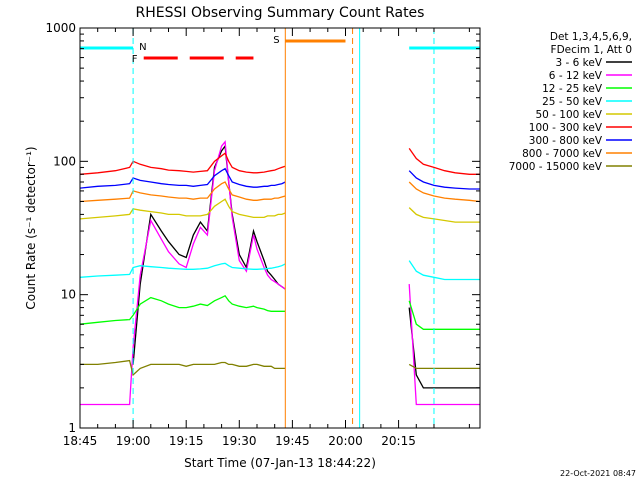 The image size is (640, 480). I want to click on footer-timestamp: 22-Oct-2021 08:47, so click(598, 473).